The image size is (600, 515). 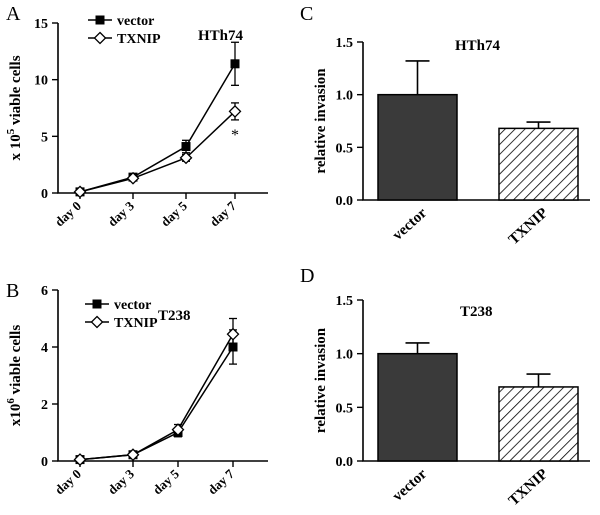 What do you see at coordinates (44, 348) in the screenshot?
I see `y-tick-label: 4` at bounding box center [44, 348].